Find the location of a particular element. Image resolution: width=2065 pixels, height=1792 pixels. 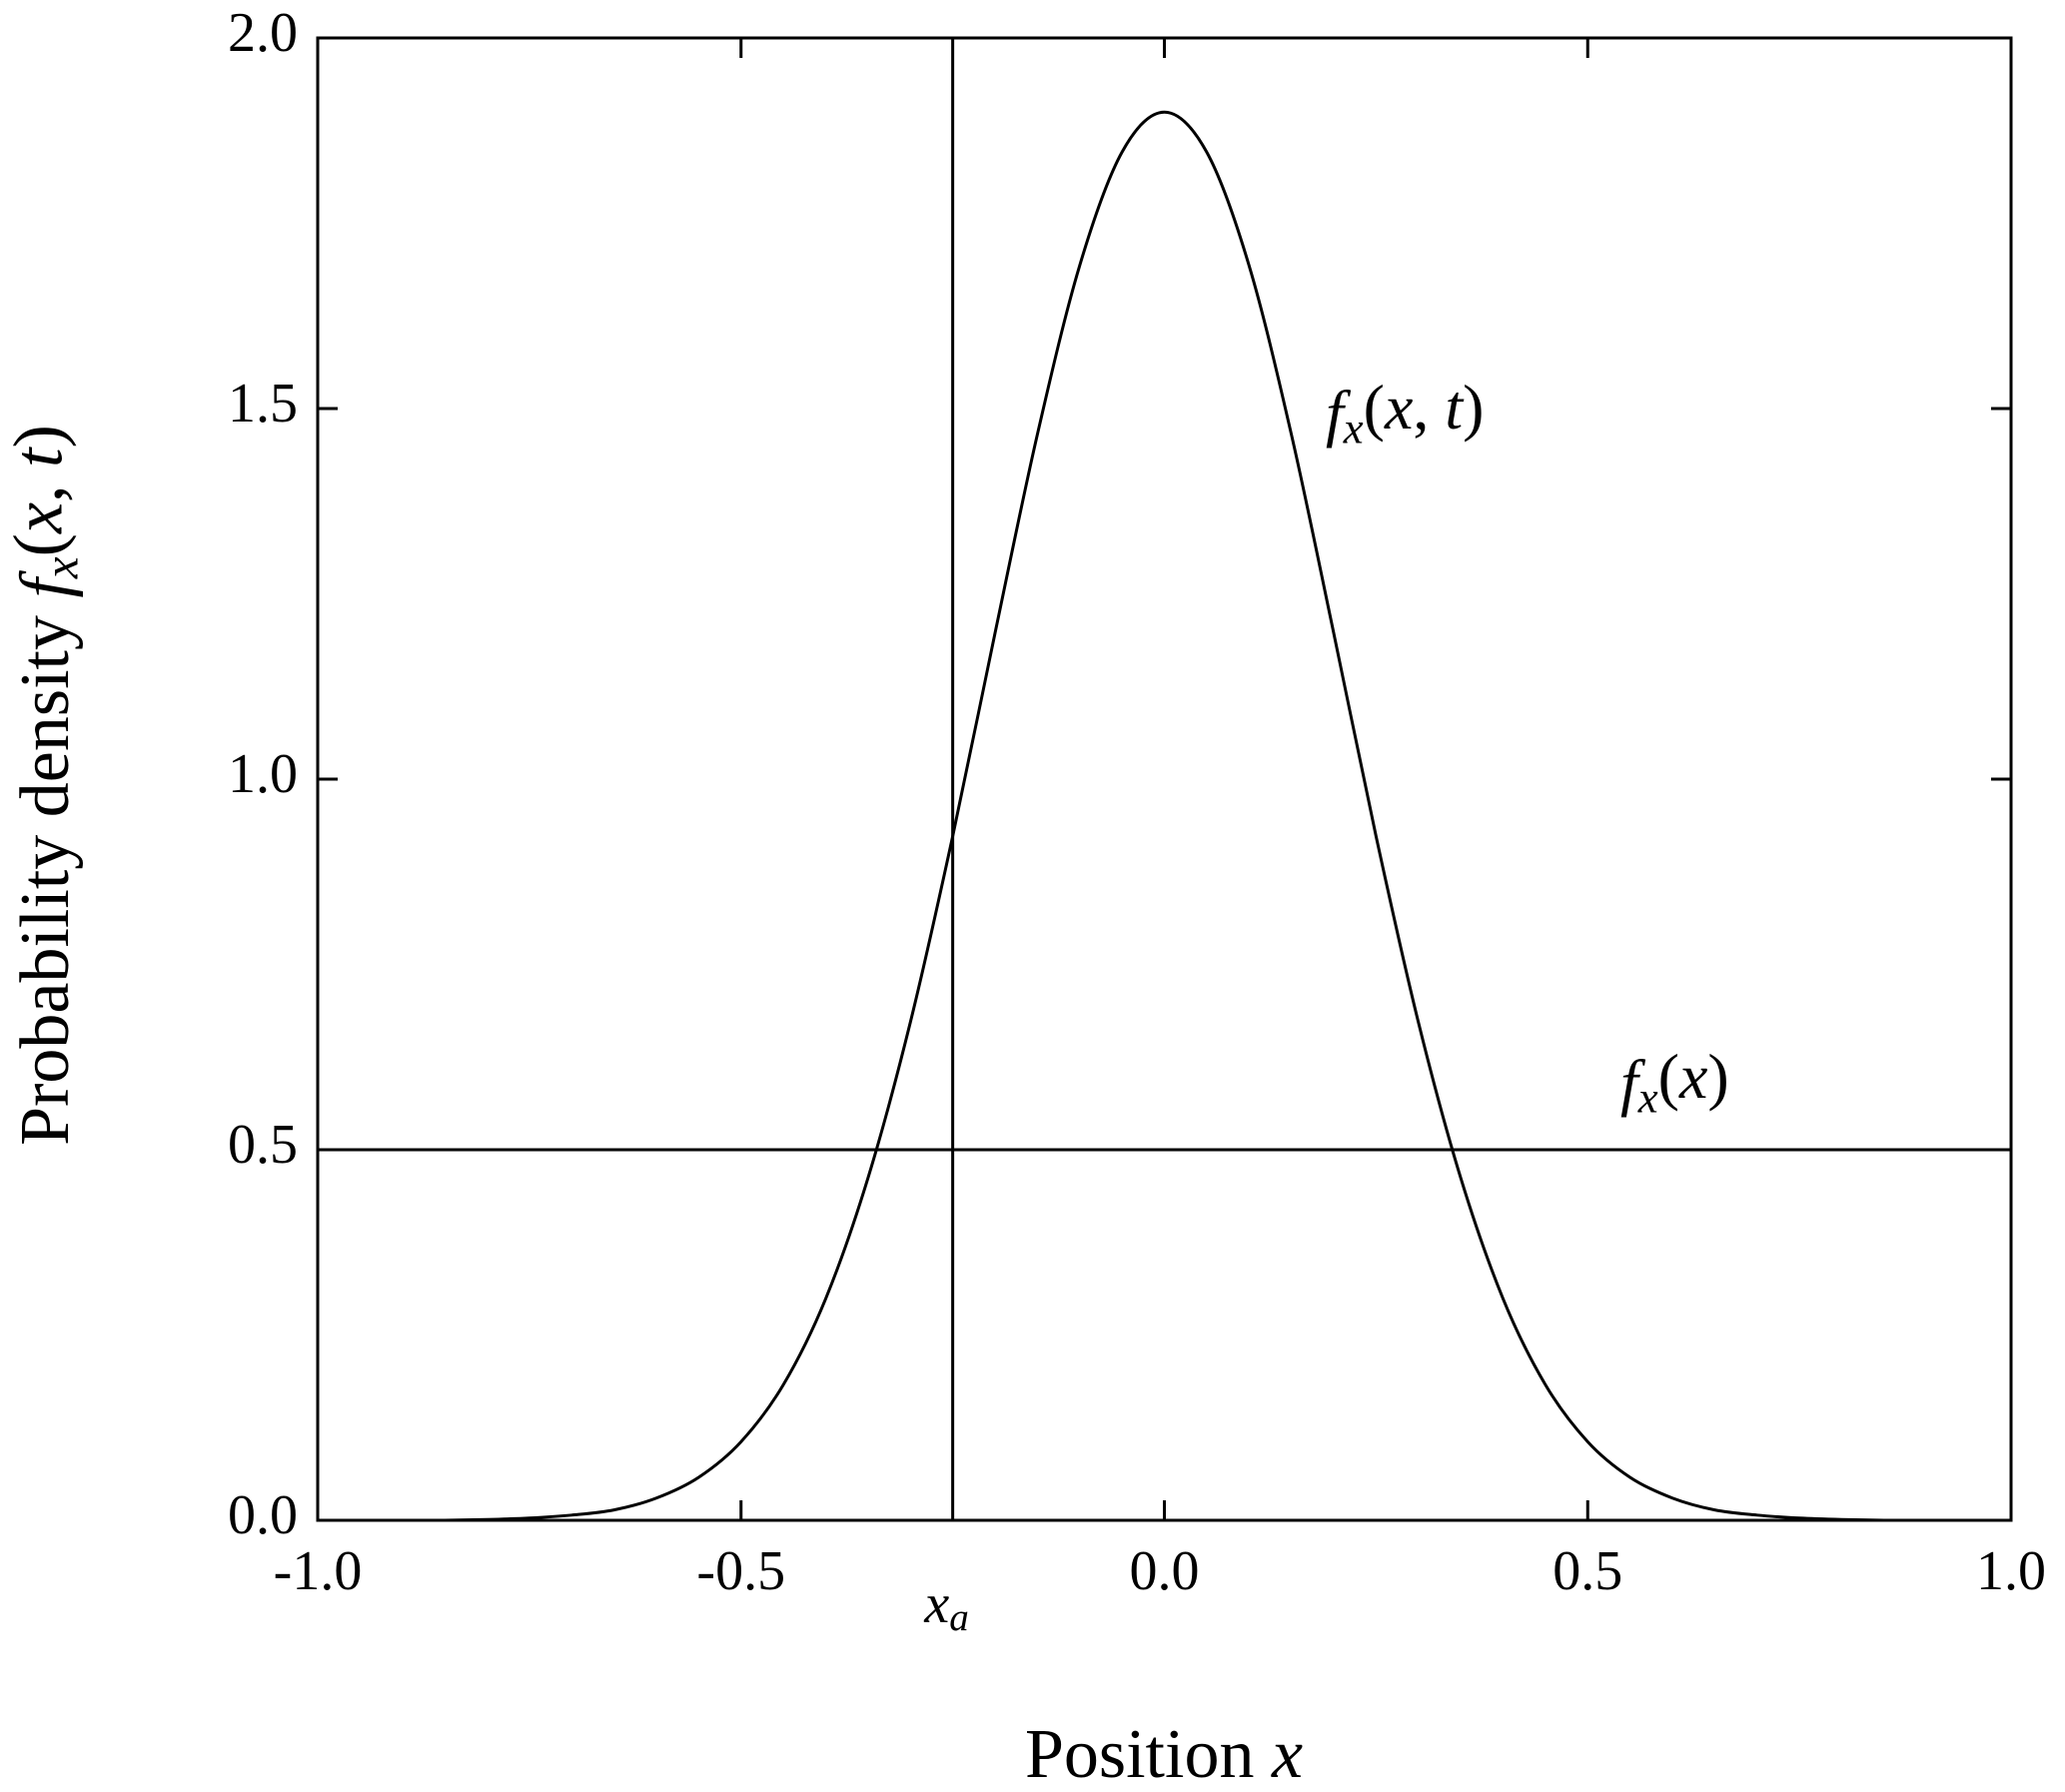

x-tick-label: 0.0 is located at coordinates (1165, 1571).